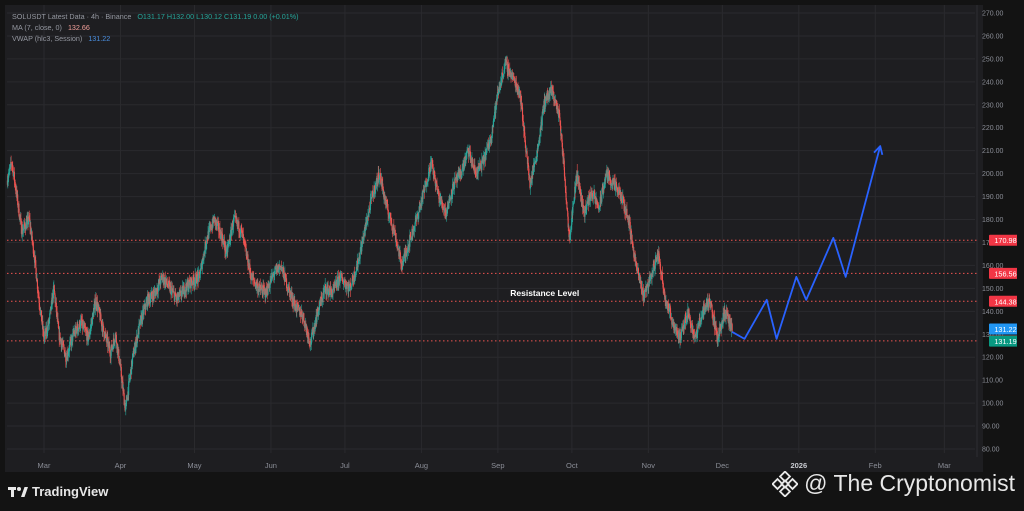 Image resolution: width=1024 pixels, height=511 pixels. Describe the element at coordinates (993, 358) in the screenshot. I see `y-tick-label: 120.00` at that location.